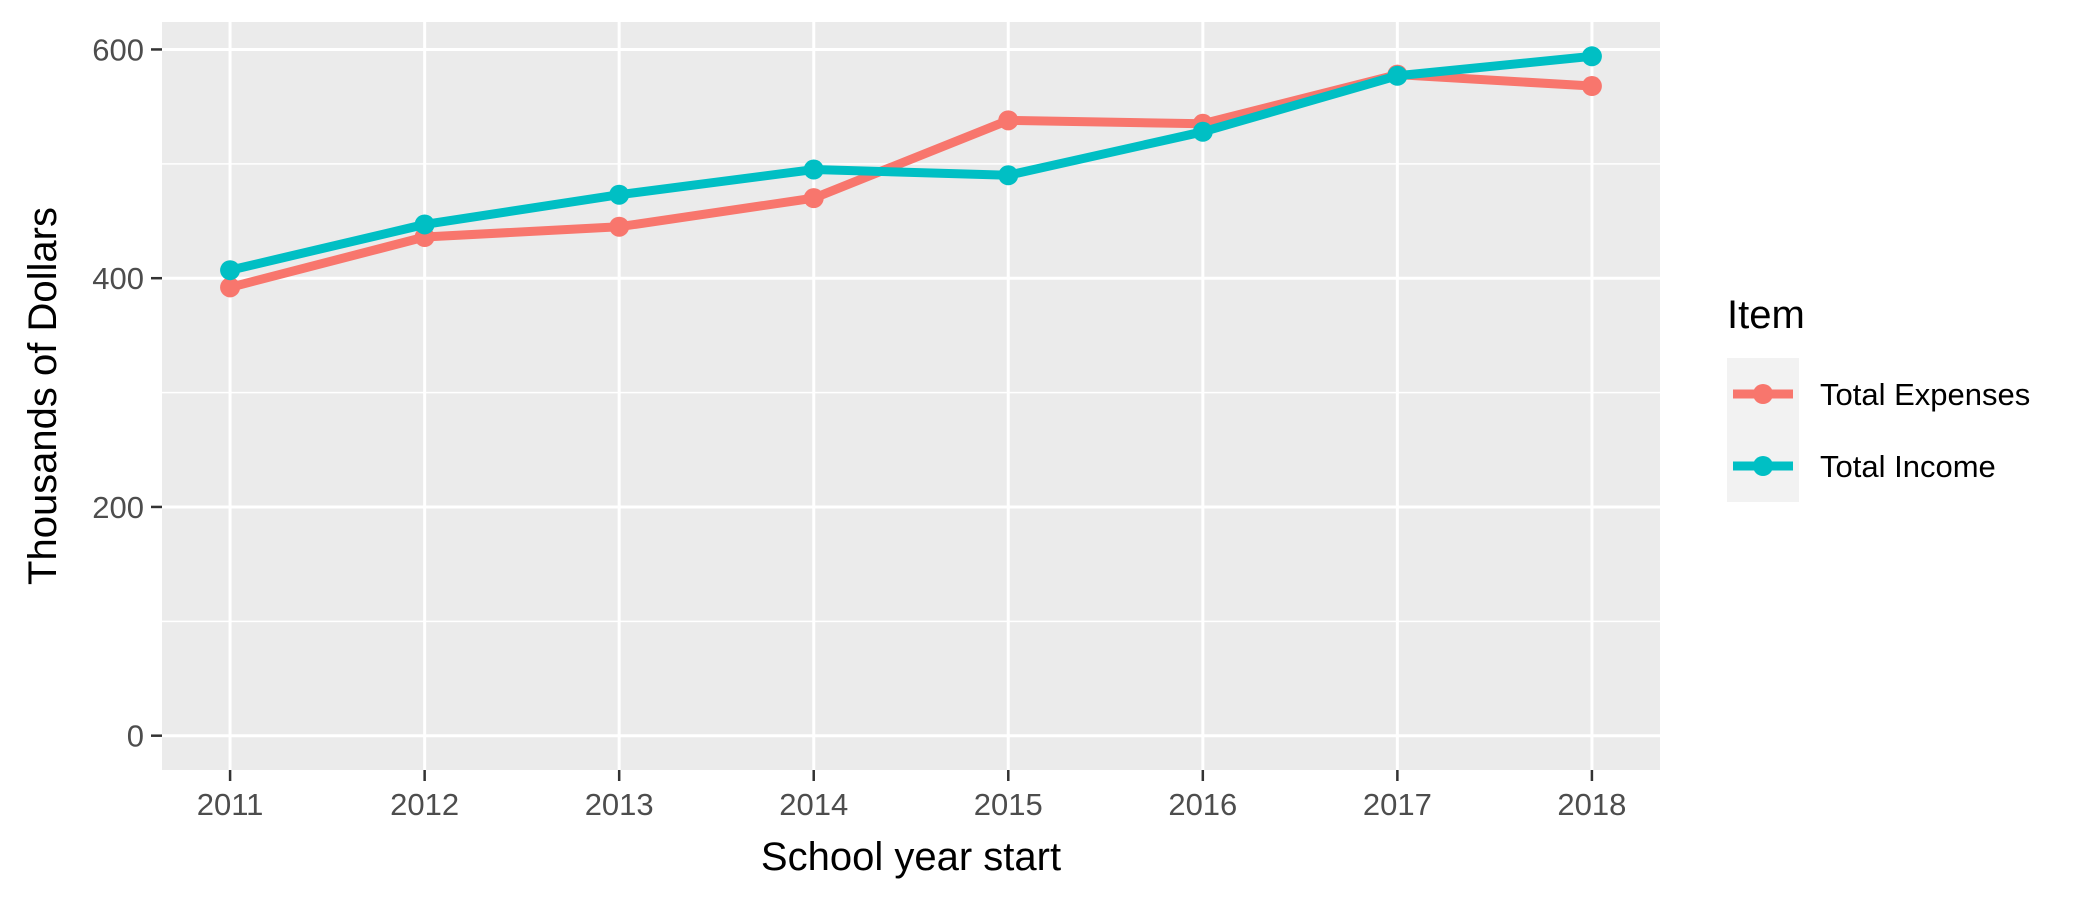 The width and height of the screenshot is (2100, 900). What do you see at coordinates (424, 804) in the screenshot?
I see `x-tick-label: 2012` at bounding box center [424, 804].